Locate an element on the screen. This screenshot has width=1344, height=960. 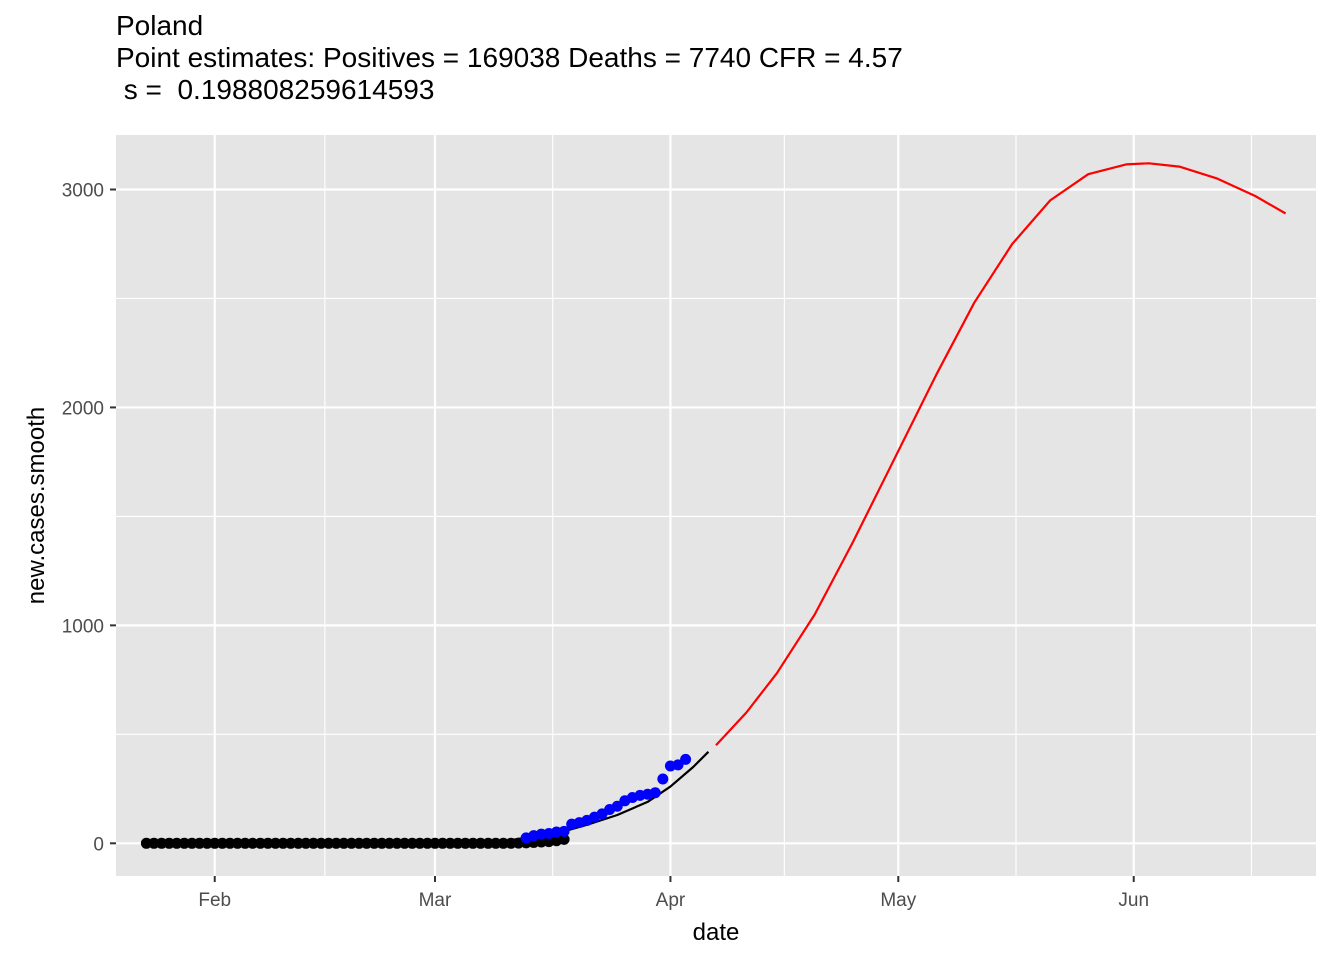
y-axis: 0 1000 2000 3000 is located at coordinates (89, 517).